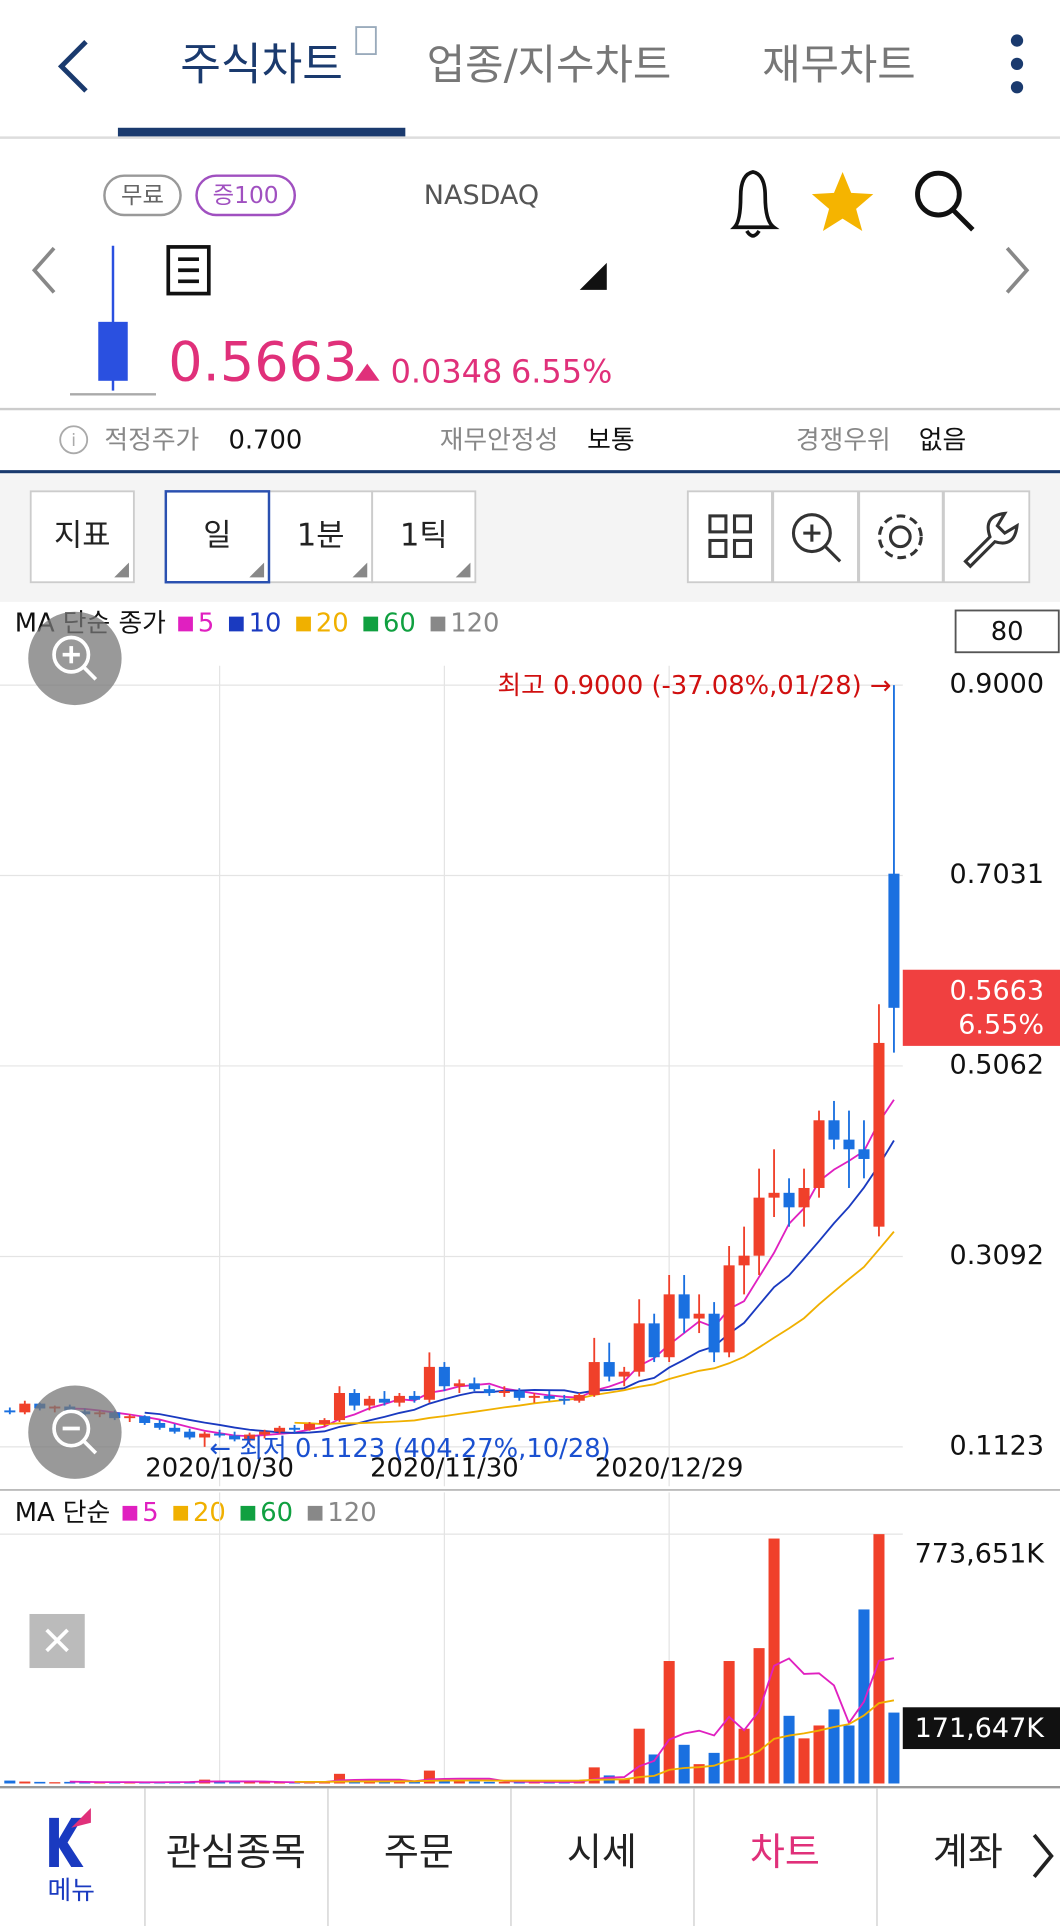 The image size is (1060, 1926). I want to click on ma-line, so click(482, 1720).